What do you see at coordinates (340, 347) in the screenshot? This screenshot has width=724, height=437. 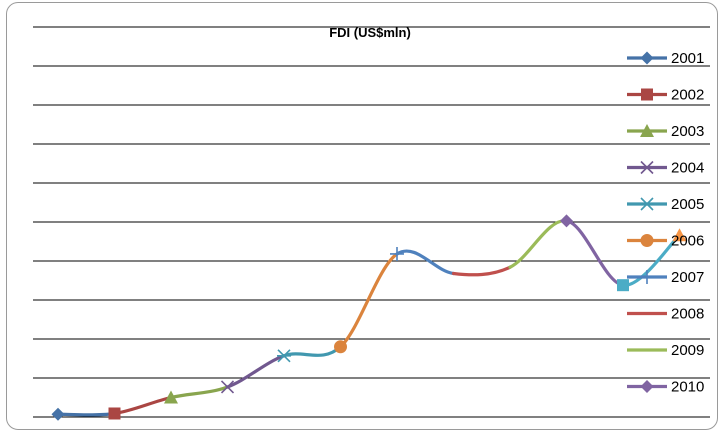 I see `data-point-2006` at bounding box center [340, 347].